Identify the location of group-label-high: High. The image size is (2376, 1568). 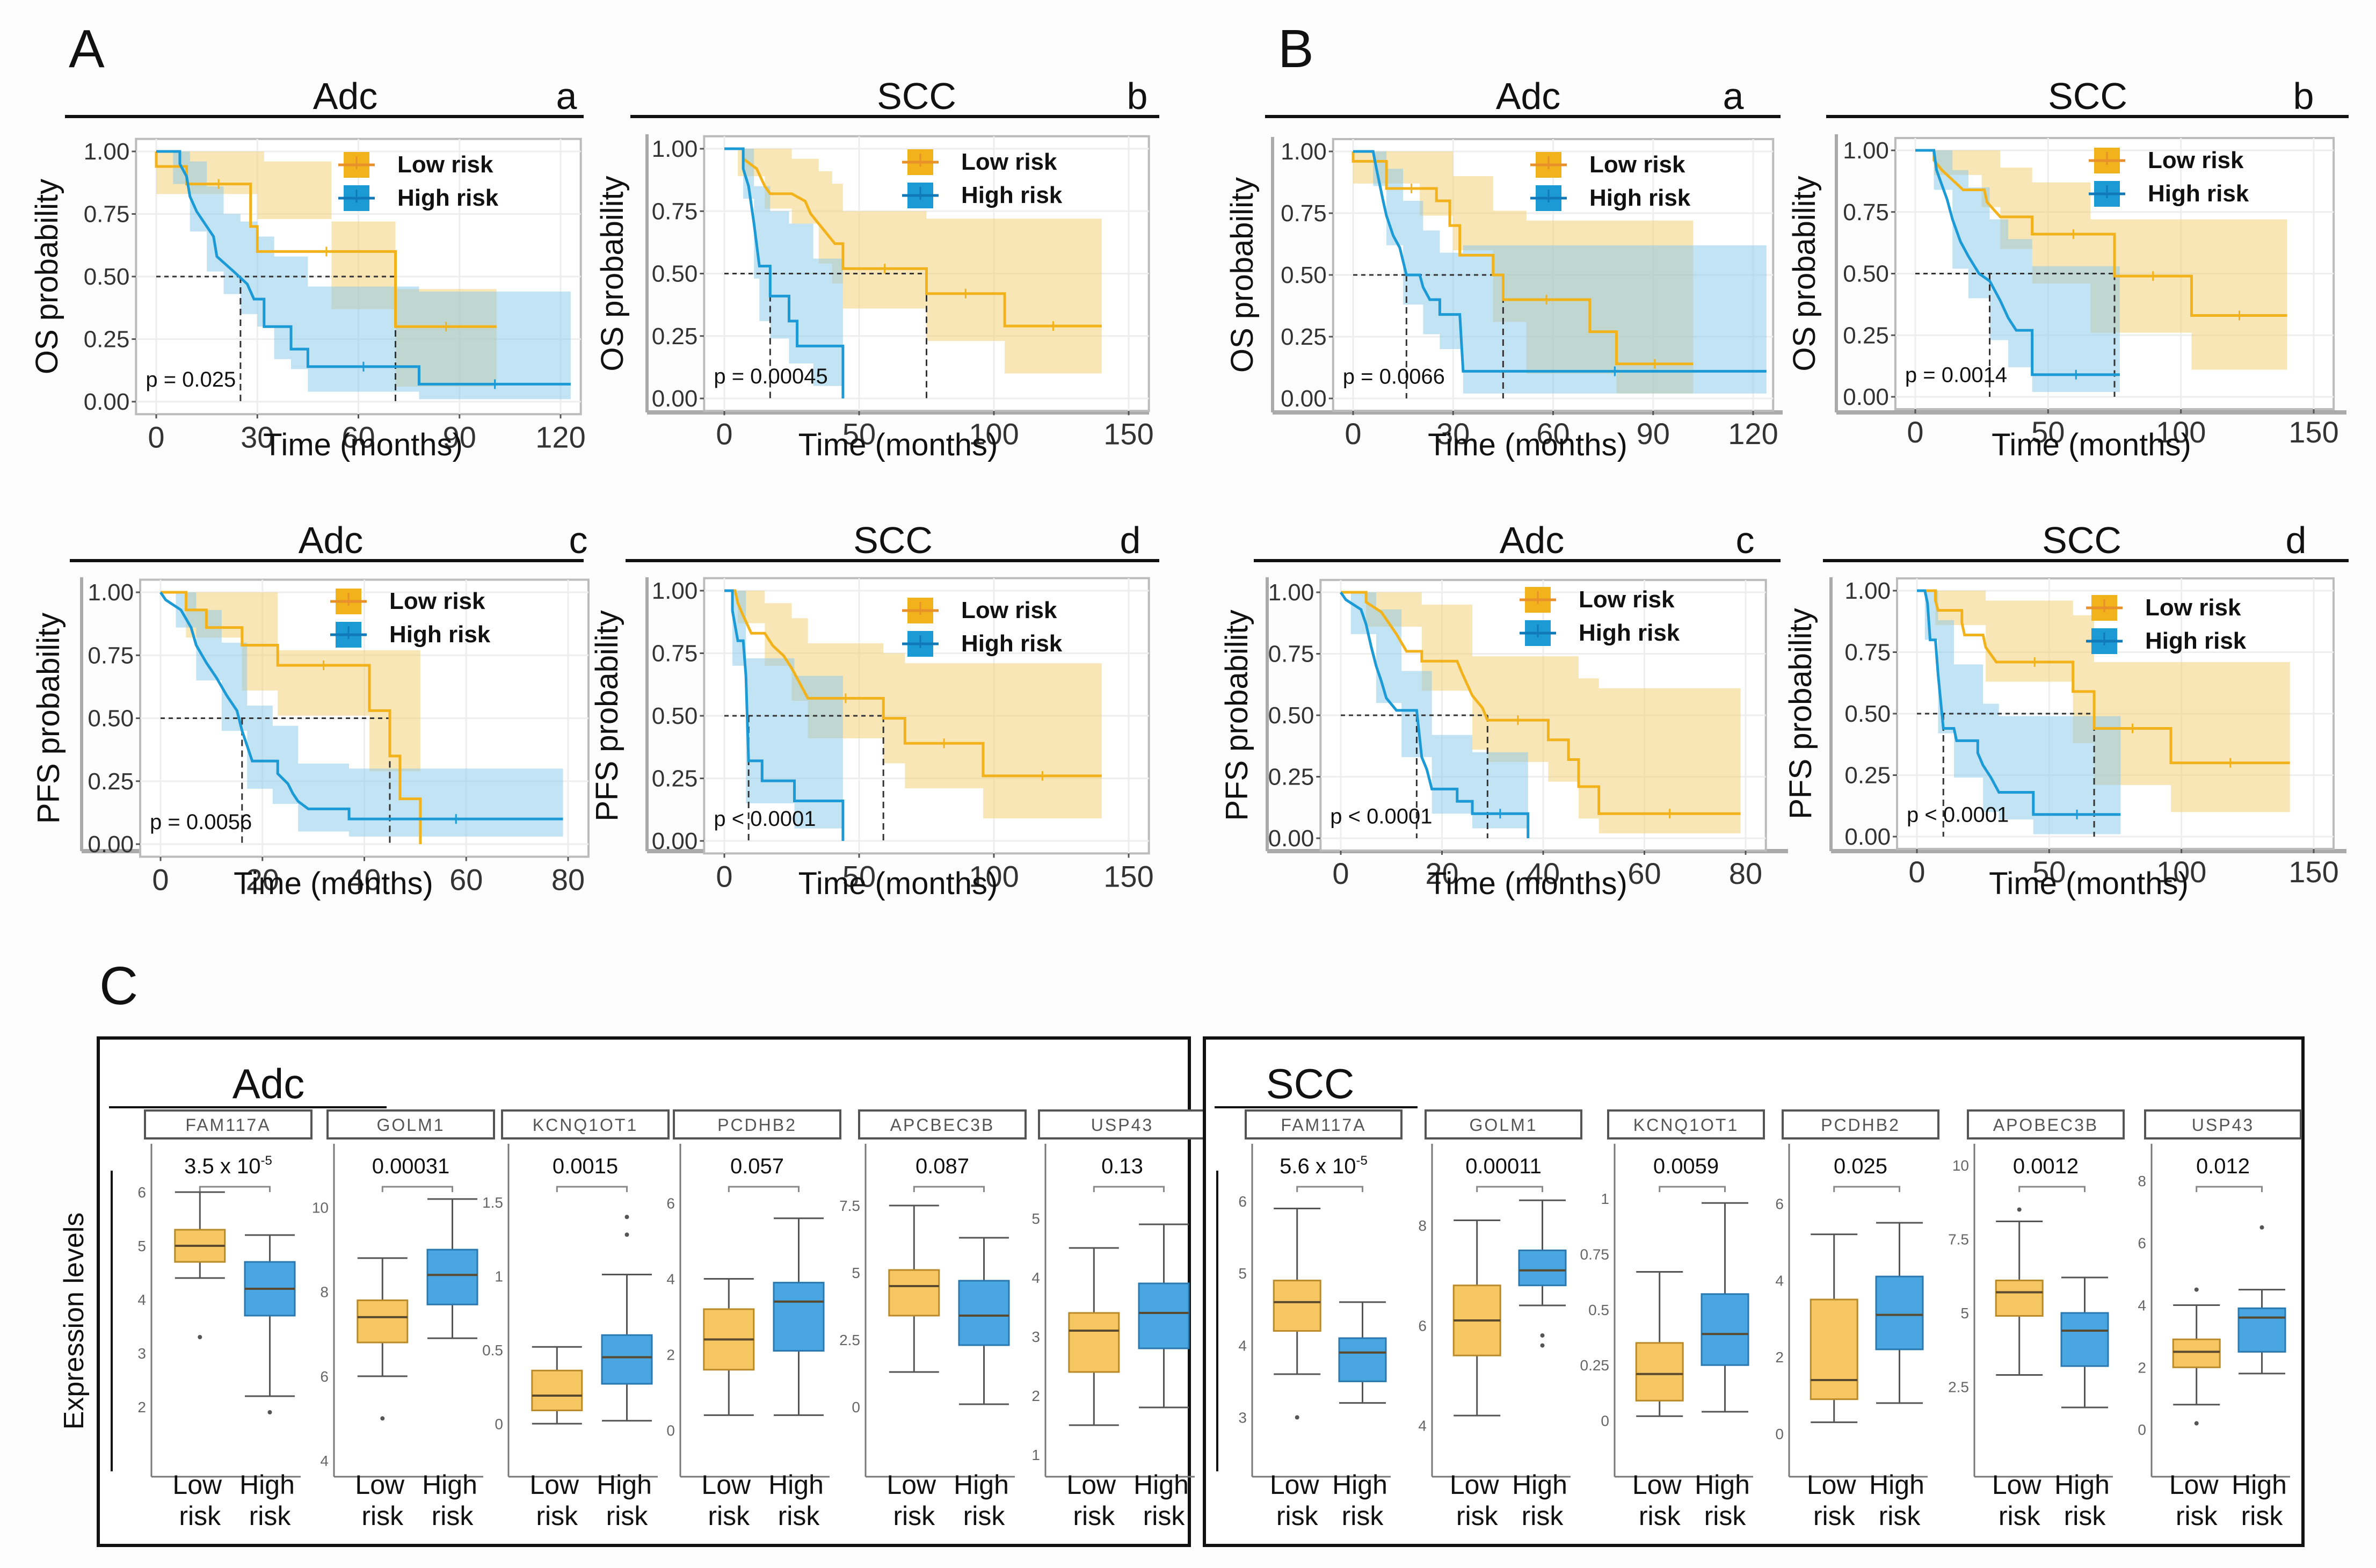
(1722, 1485).